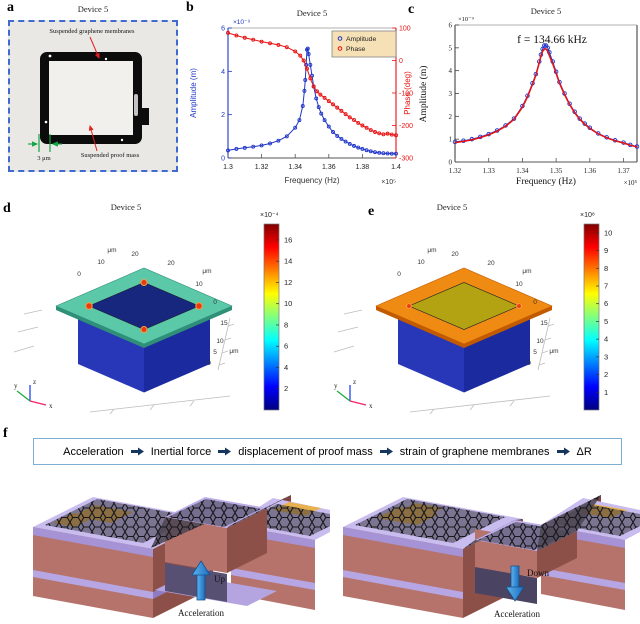 The width and height of the screenshot is (640, 624). What do you see at coordinates (93, 451) in the screenshot?
I see `flow-step-acceleration: Acceleration` at bounding box center [93, 451].